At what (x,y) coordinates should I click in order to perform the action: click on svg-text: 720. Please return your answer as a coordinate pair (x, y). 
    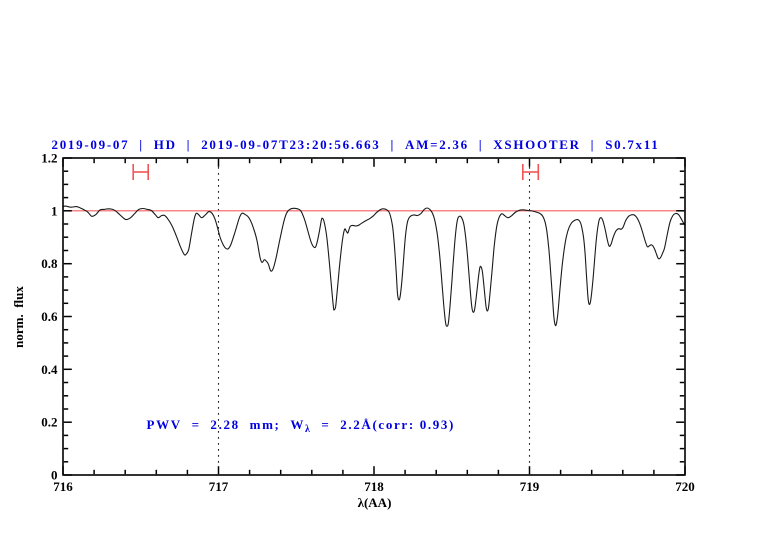
    Looking at the image, I should click on (685, 486).